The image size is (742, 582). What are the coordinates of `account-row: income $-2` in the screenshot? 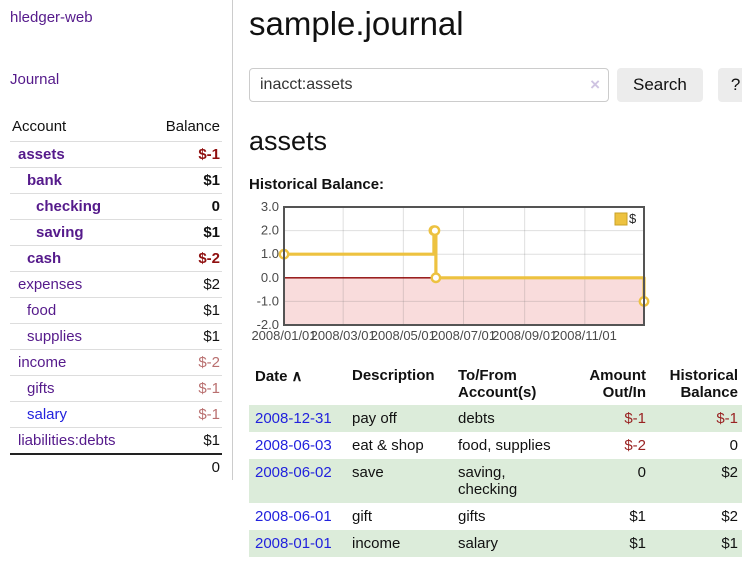 It's located at (116, 362).